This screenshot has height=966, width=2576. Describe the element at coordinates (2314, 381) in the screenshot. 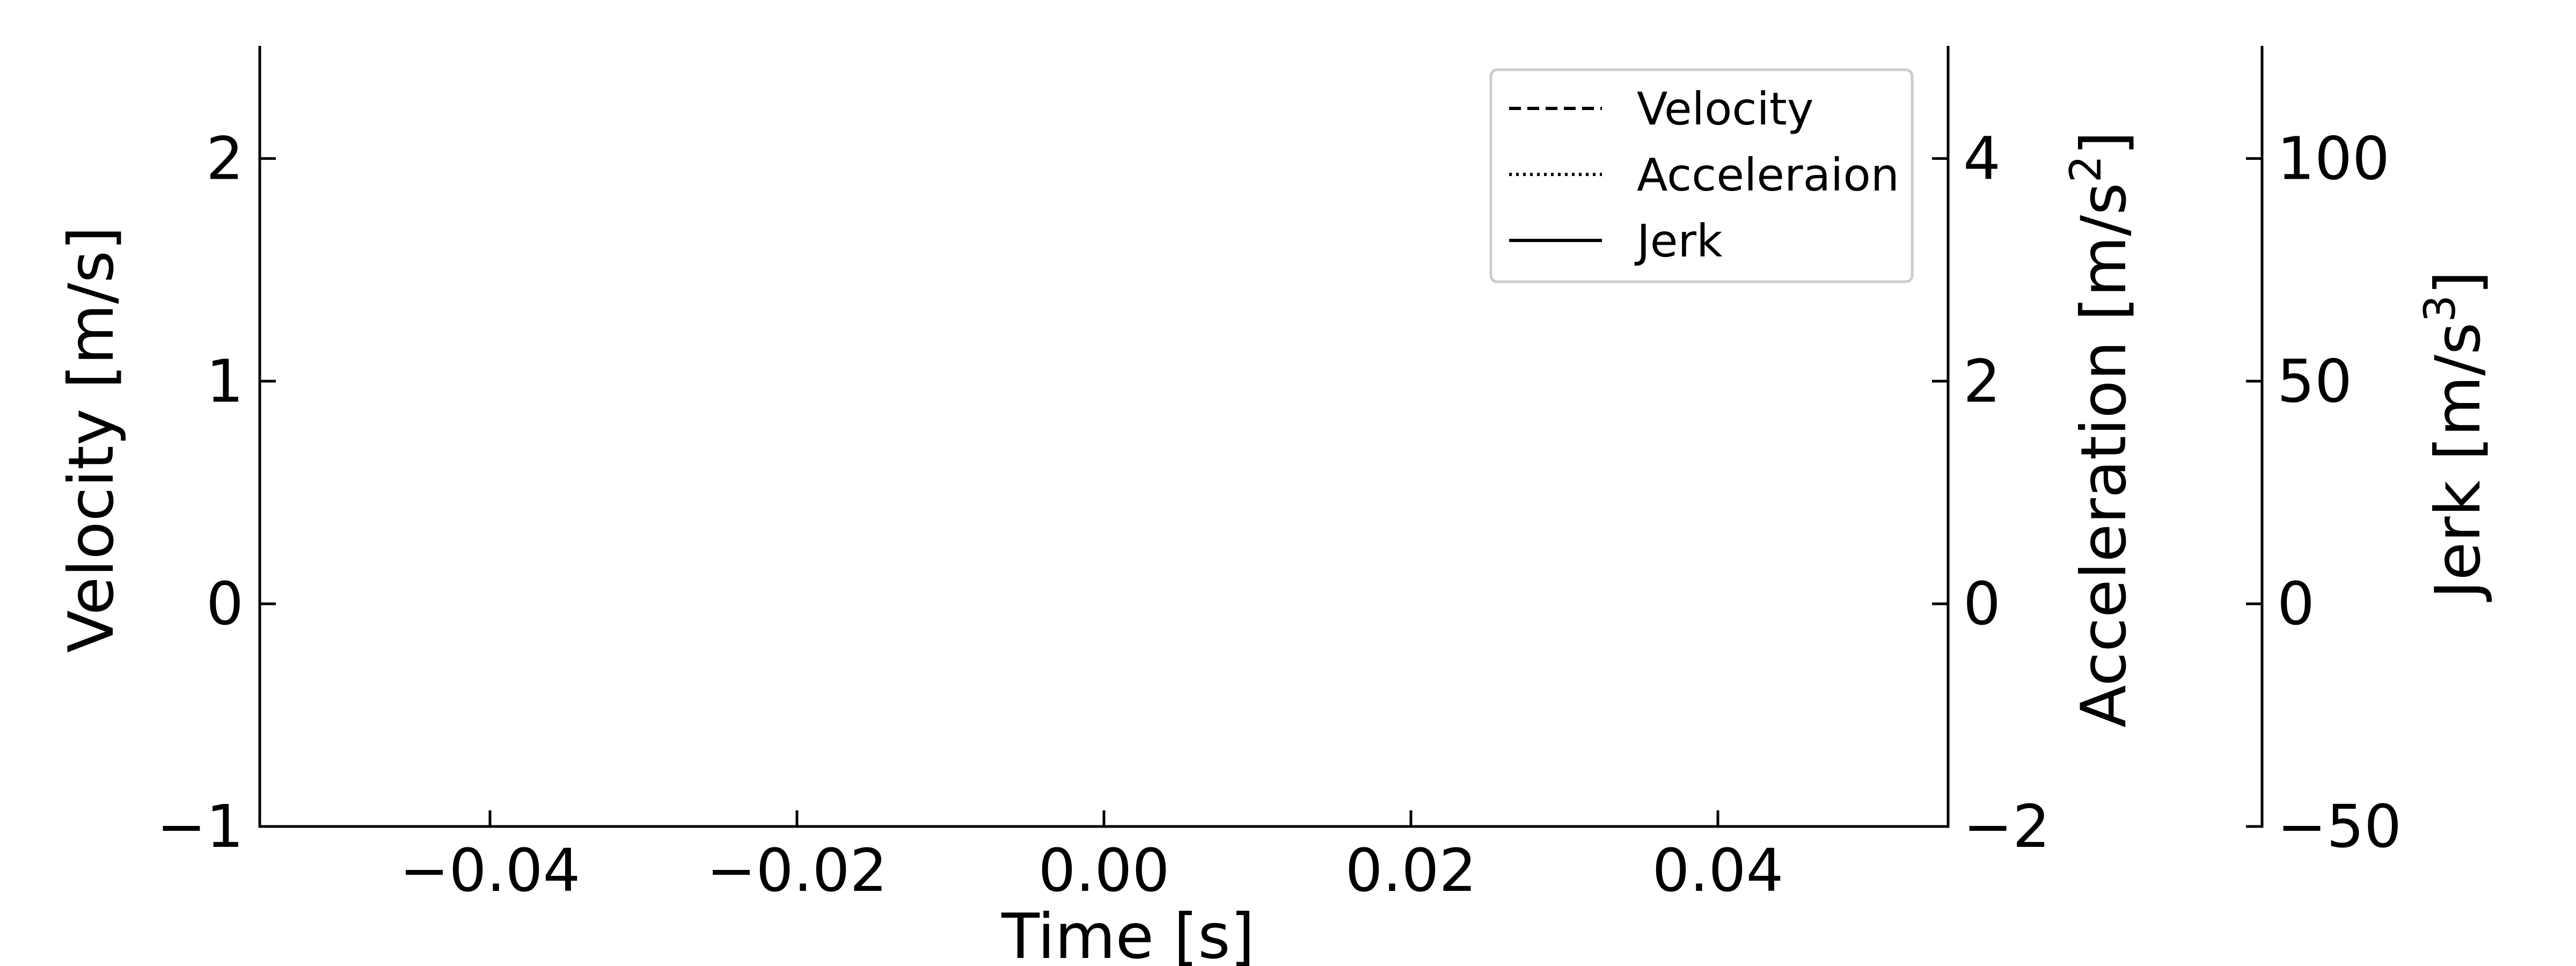

I see `jerk-tick-label: 50` at that location.